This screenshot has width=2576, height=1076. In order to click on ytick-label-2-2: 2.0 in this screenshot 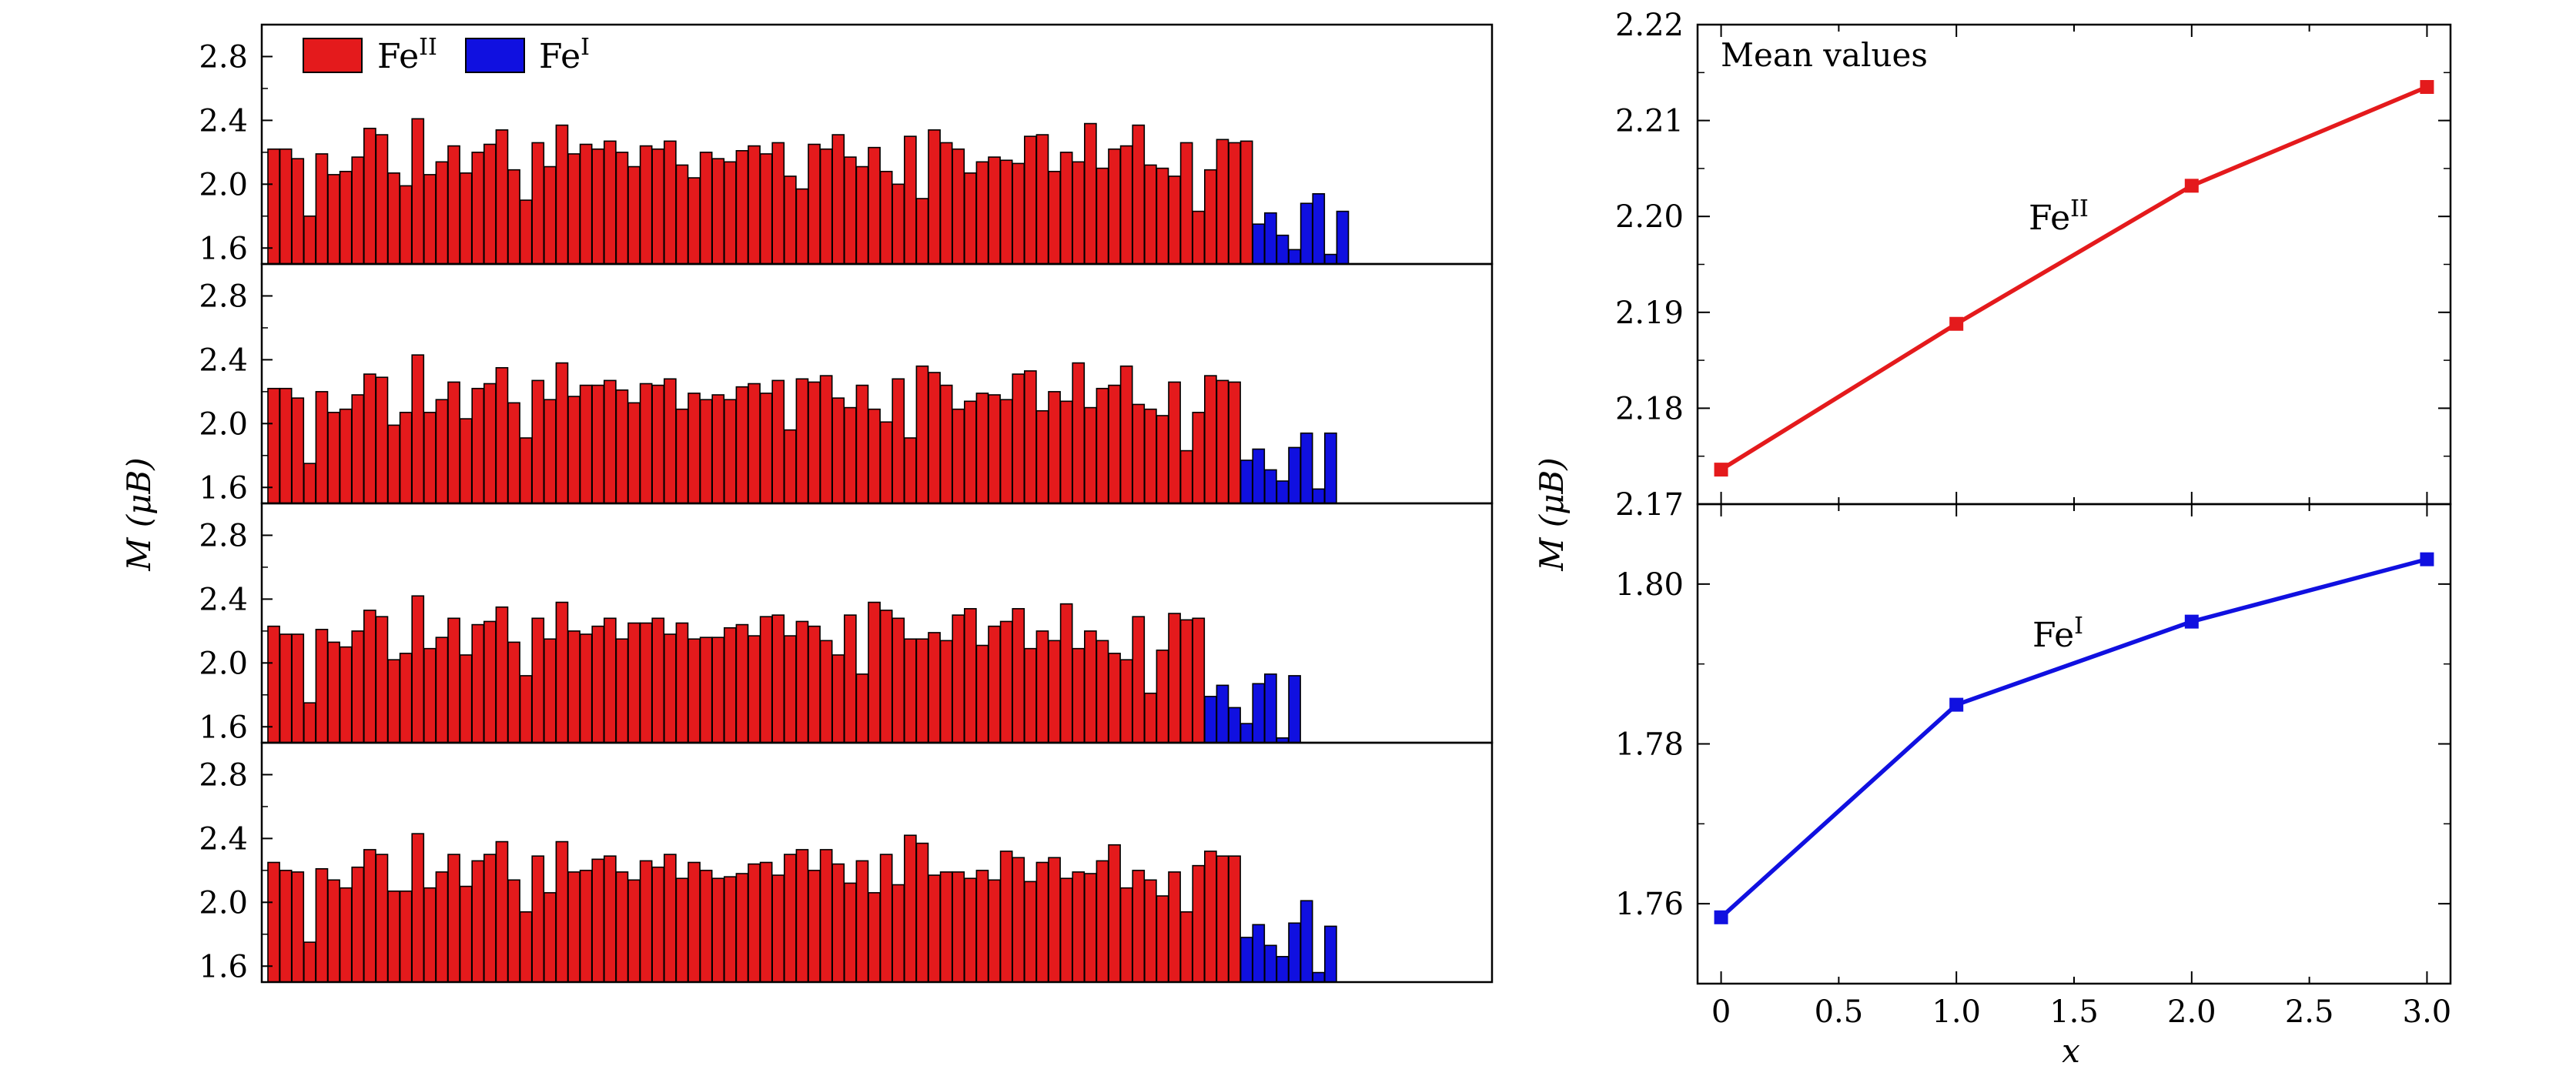, I will do `click(223, 424)`.